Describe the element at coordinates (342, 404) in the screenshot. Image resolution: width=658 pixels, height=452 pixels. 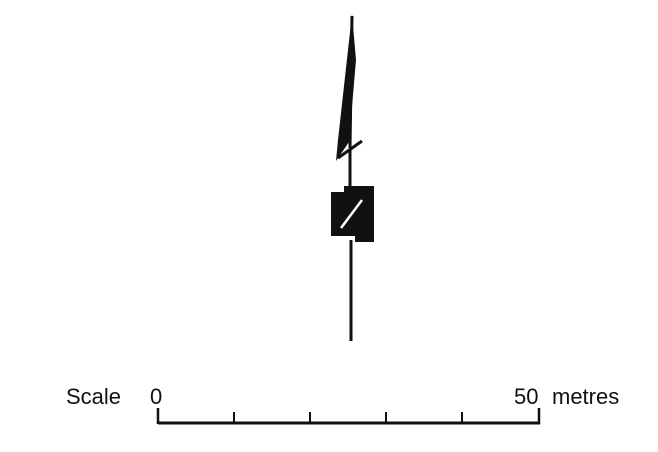
I see `scale-bar: Scale 0 50 metres` at that location.